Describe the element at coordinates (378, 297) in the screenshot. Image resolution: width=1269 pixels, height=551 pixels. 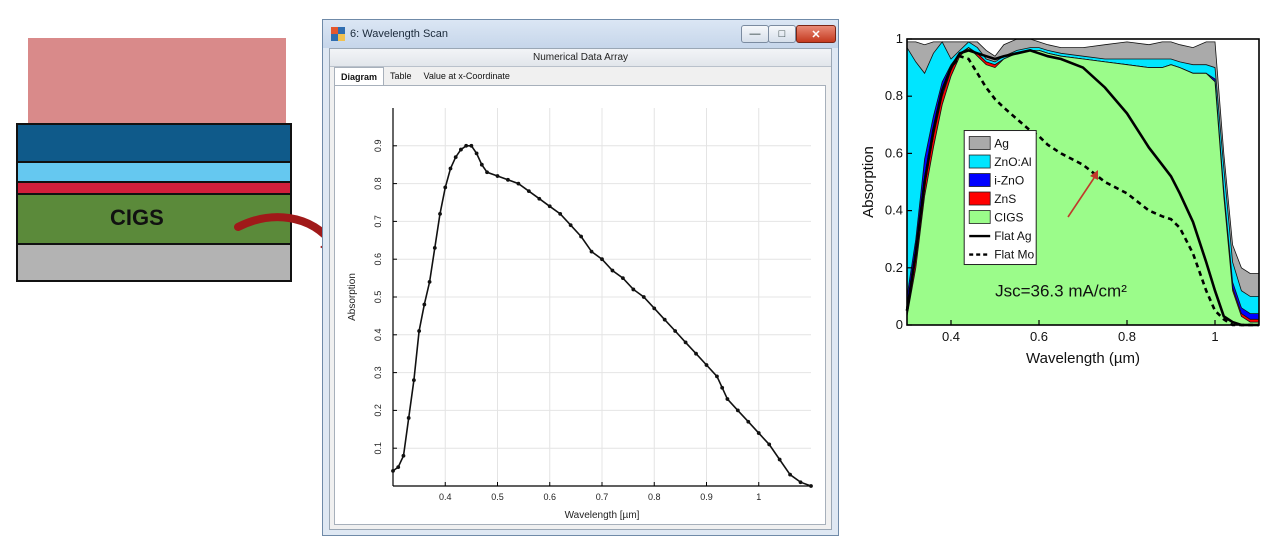
I see `y-tick-label: 0.5` at that location.